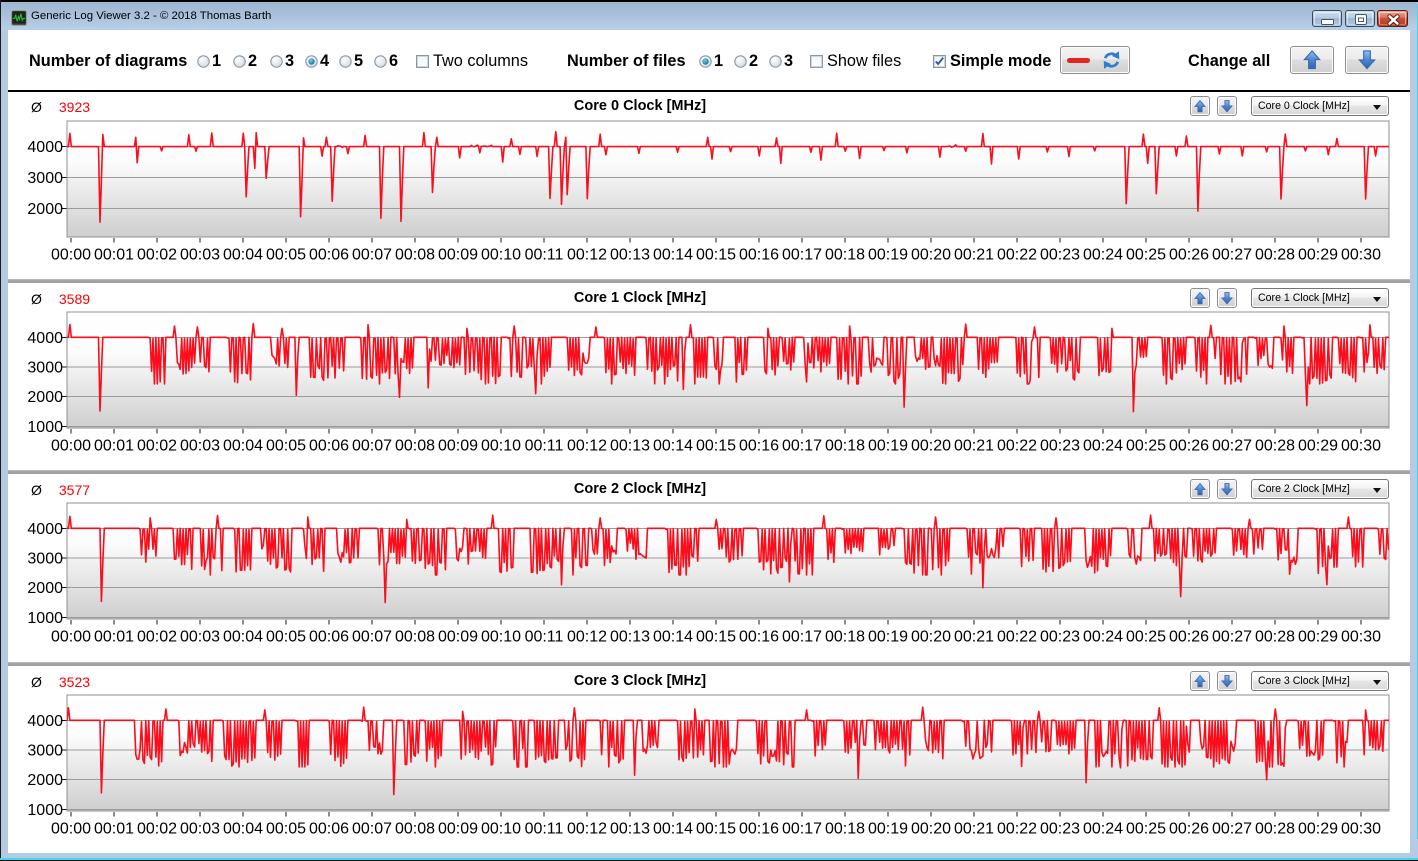  Describe the element at coordinates (286, 829) in the screenshot. I see `svg-text: 00:05` at that location.